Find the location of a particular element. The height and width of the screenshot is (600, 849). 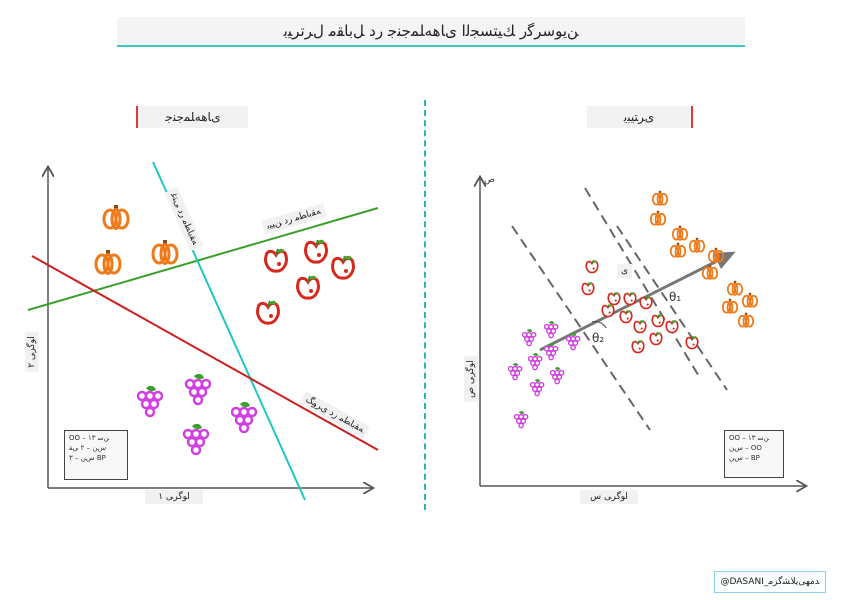

right-pumpkins is located at coordinates (704, 258).